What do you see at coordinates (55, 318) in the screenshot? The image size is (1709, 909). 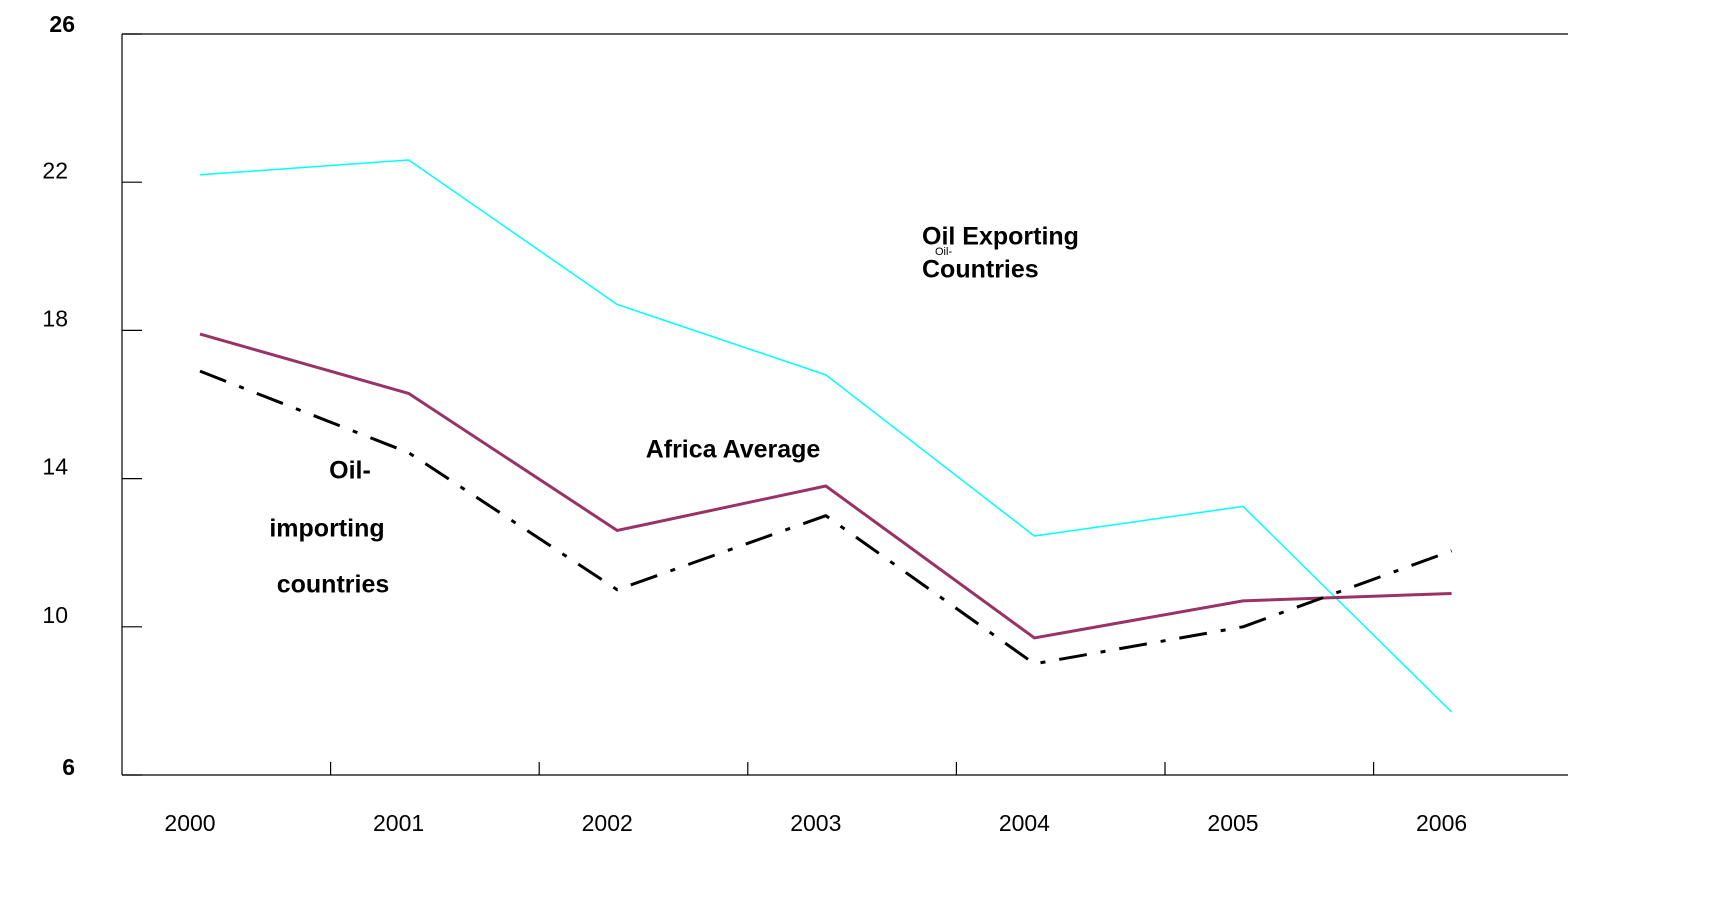 I see `y-tick-label: 18` at bounding box center [55, 318].